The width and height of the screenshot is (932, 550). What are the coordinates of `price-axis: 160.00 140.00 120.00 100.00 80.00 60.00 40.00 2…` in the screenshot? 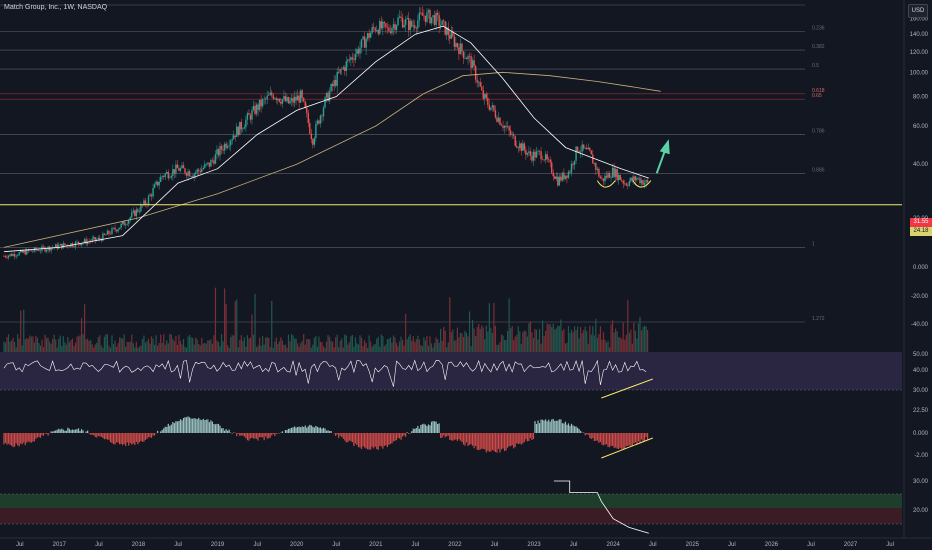 It's located at (916, 269).